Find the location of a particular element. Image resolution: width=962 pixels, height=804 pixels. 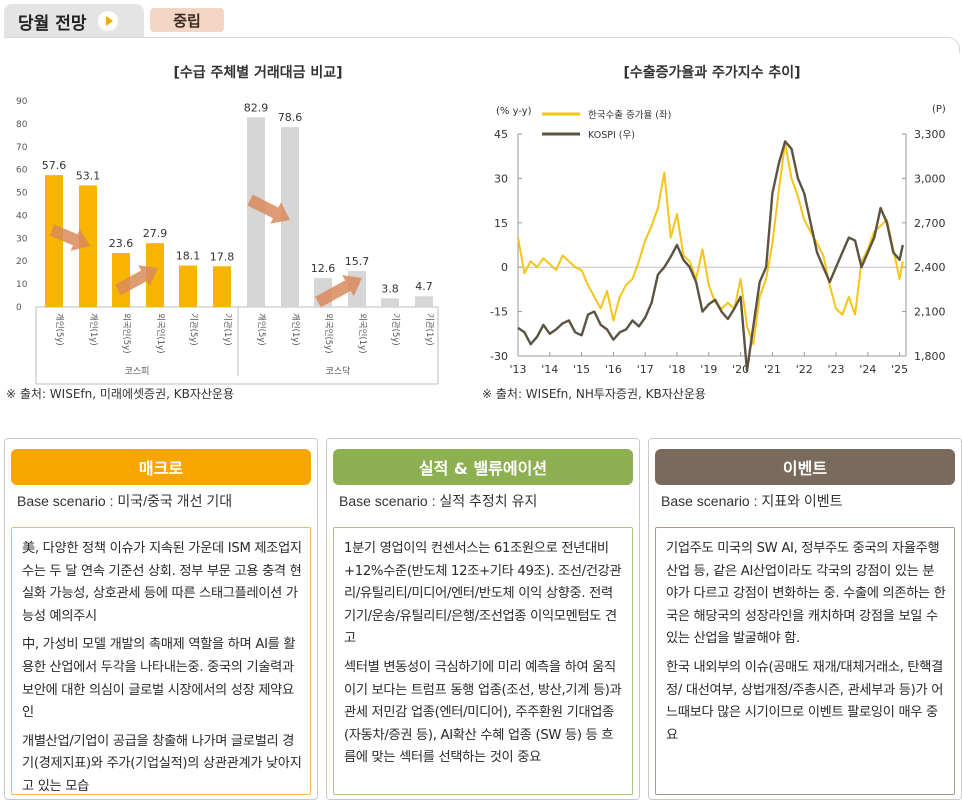

kospi-line is located at coordinates (710, 256).